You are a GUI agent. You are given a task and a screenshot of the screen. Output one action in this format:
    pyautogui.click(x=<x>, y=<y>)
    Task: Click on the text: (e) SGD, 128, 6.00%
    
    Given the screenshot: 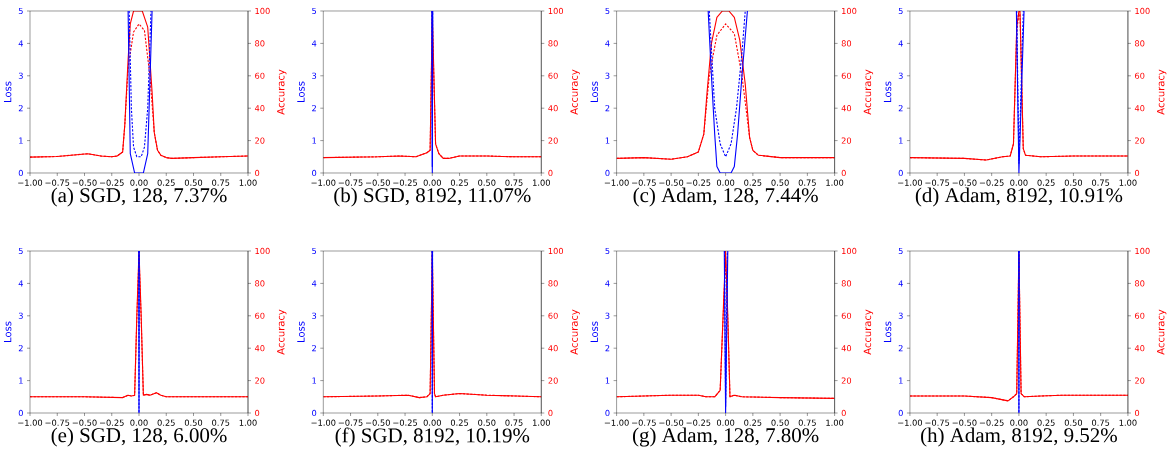 What is the action you would take?
    pyautogui.click(x=139, y=437)
    